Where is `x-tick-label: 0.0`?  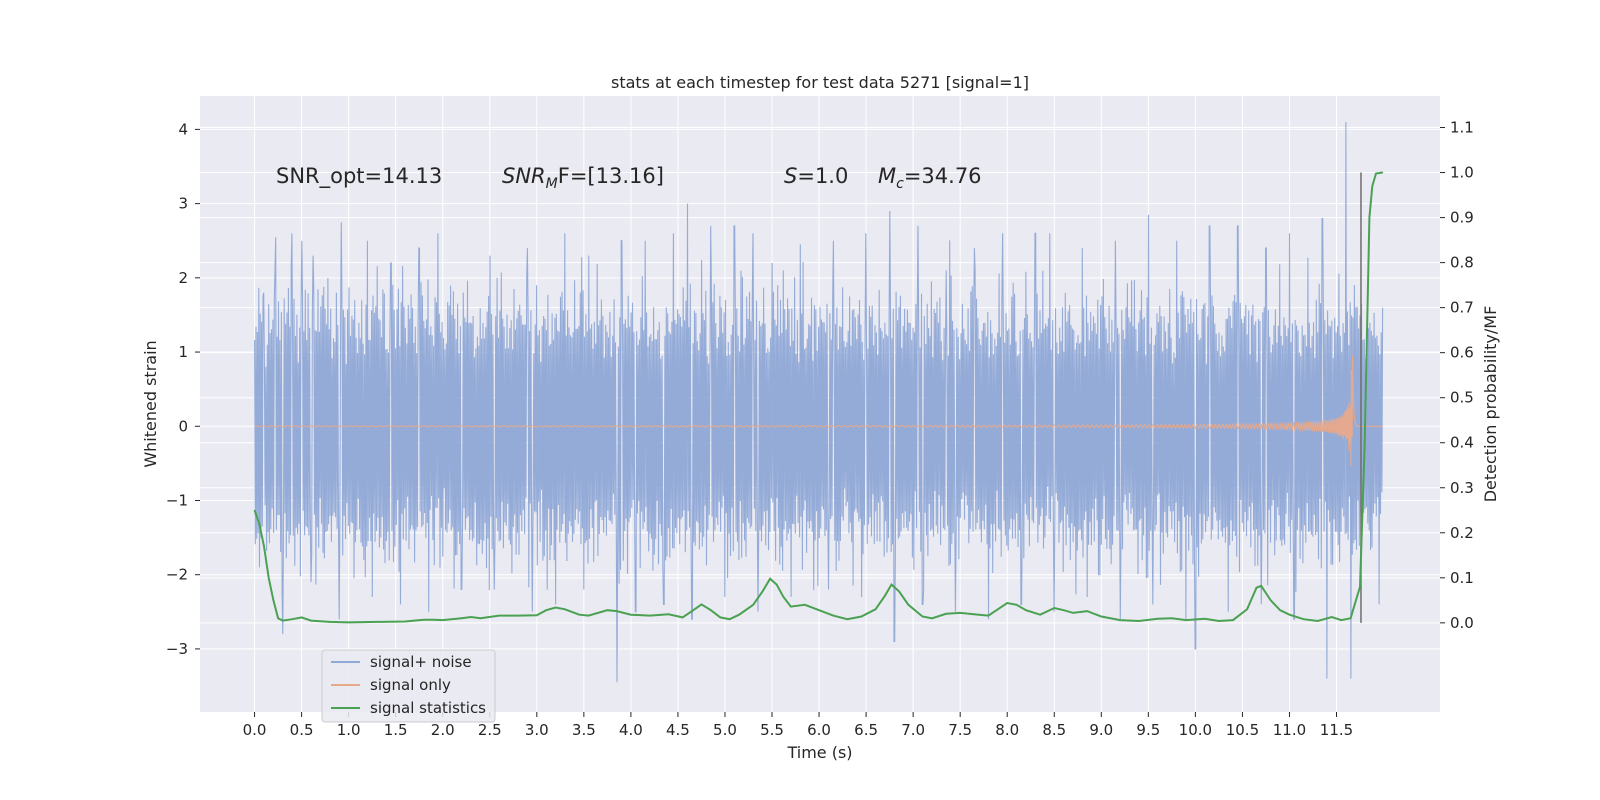 x-tick-label: 0.0 is located at coordinates (255, 730).